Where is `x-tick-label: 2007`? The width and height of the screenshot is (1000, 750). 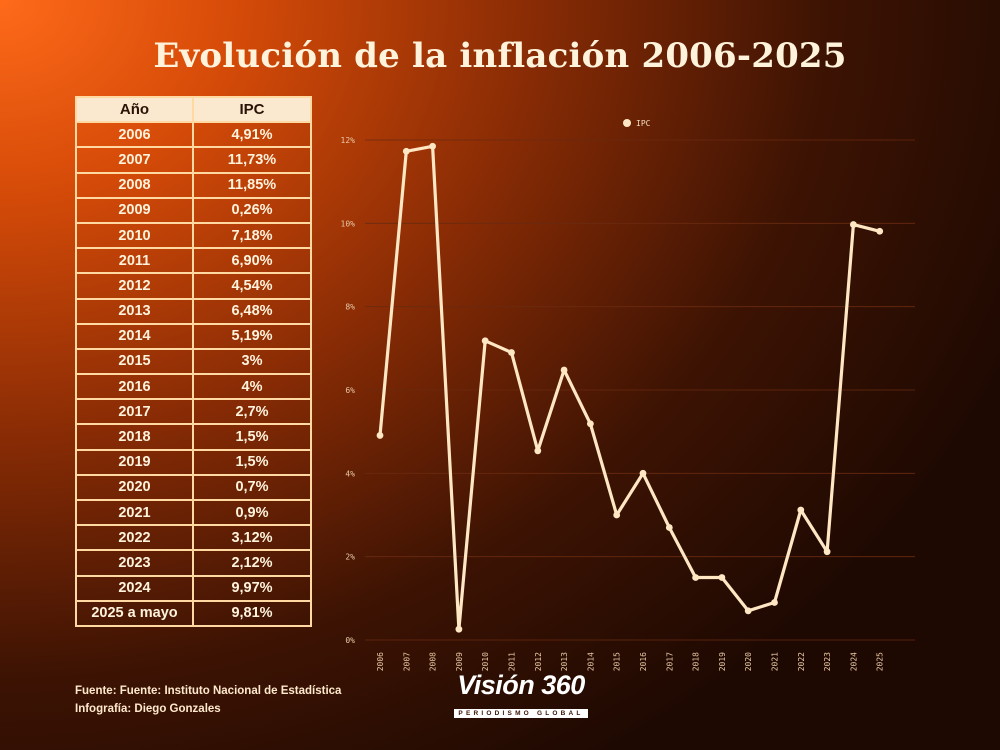
x-tick-label: 2007 is located at coordinates (406, 661).